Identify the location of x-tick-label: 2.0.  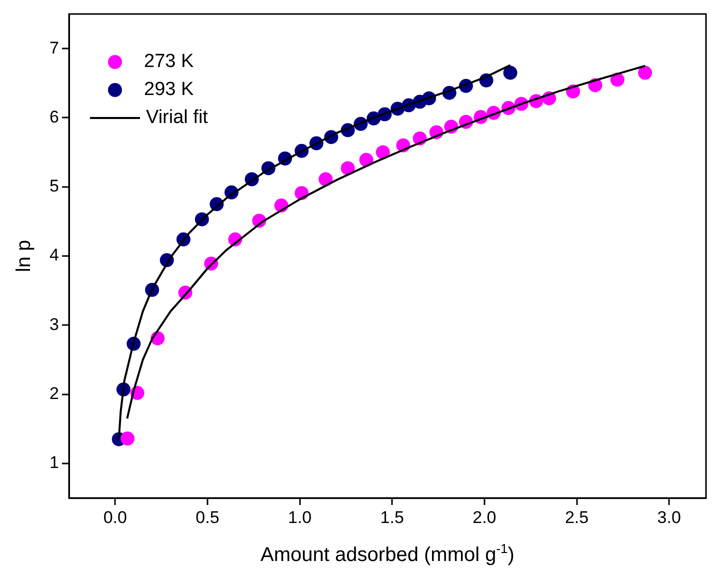
(484, 517).